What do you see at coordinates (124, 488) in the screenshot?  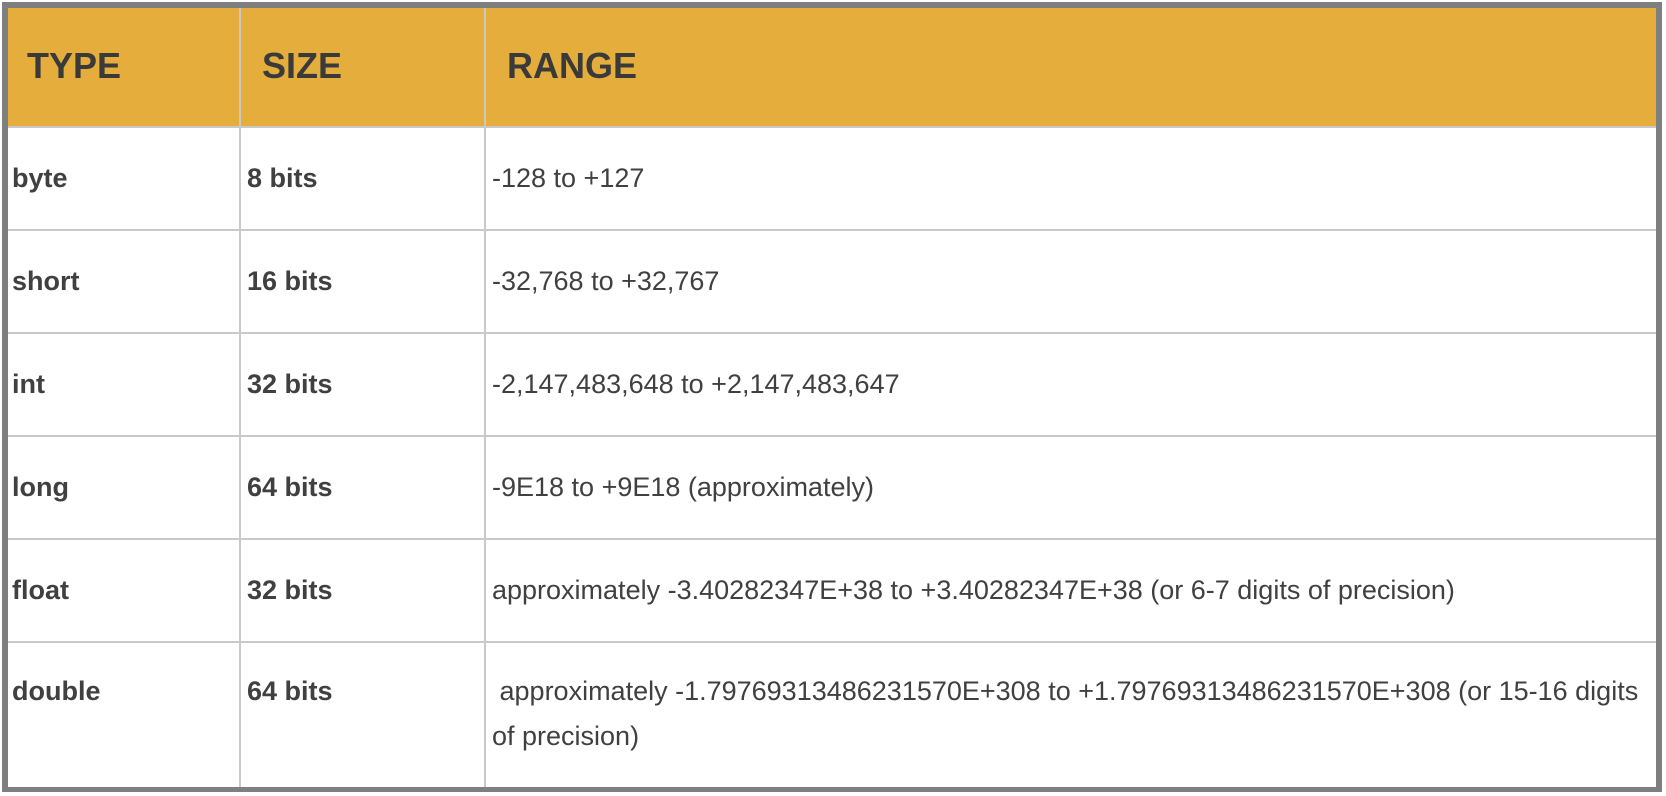 I see `type-cell: long` at bounding box center [124, 488].